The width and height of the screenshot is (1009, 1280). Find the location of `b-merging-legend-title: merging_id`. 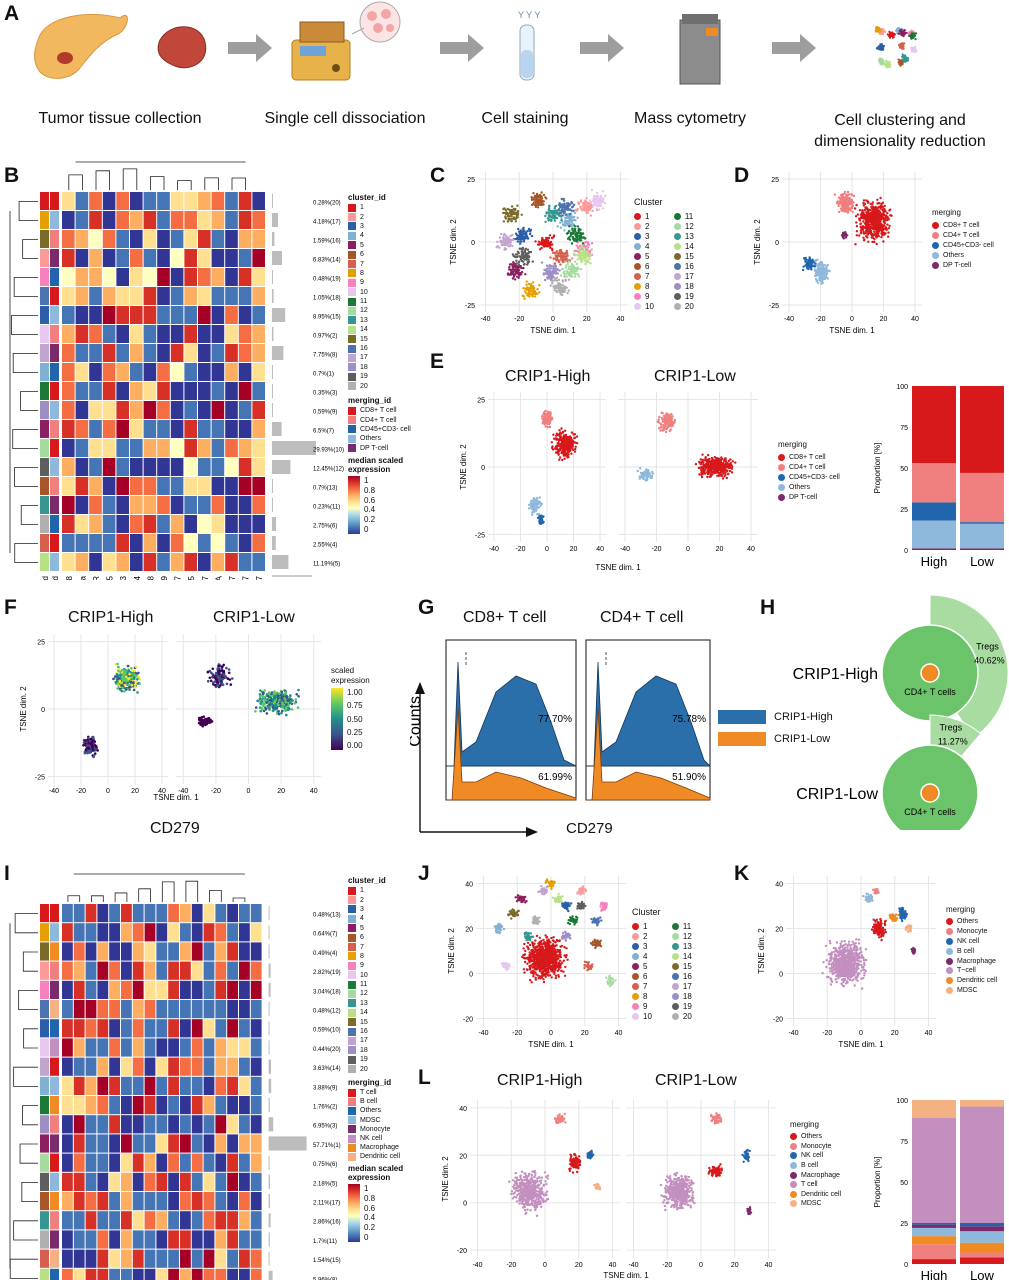

b-merging-legend-title: merging_id is located at coordinates (370, 400).